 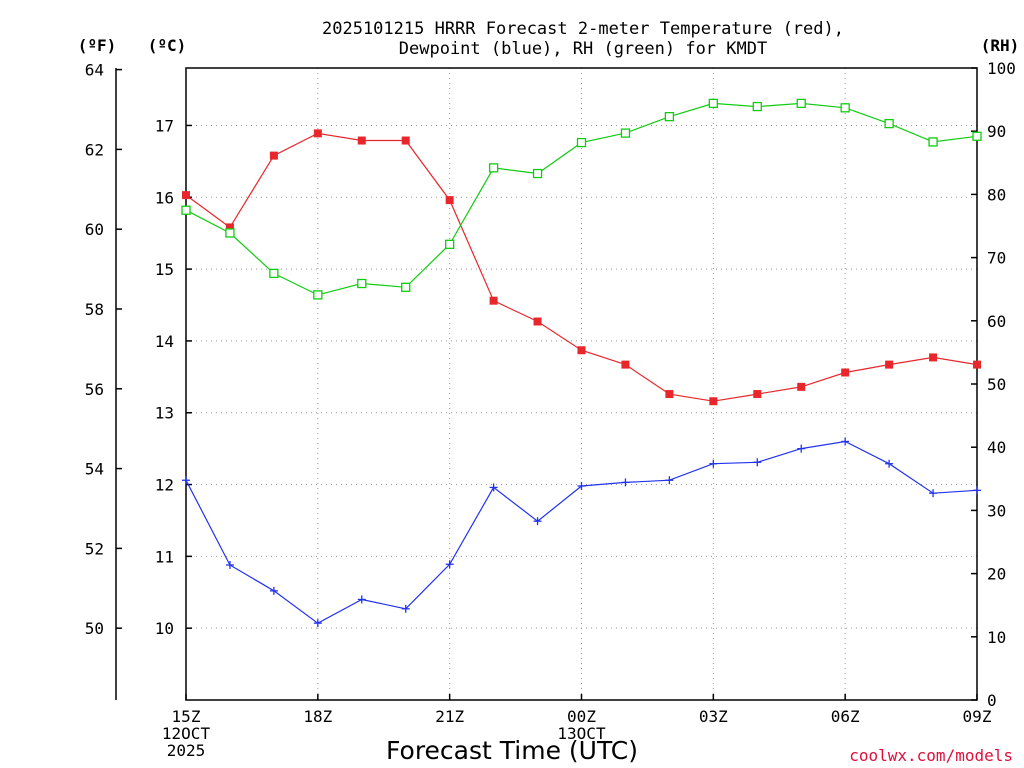 I want to click on c-tick-label: 10, so click(x=164, y=628).